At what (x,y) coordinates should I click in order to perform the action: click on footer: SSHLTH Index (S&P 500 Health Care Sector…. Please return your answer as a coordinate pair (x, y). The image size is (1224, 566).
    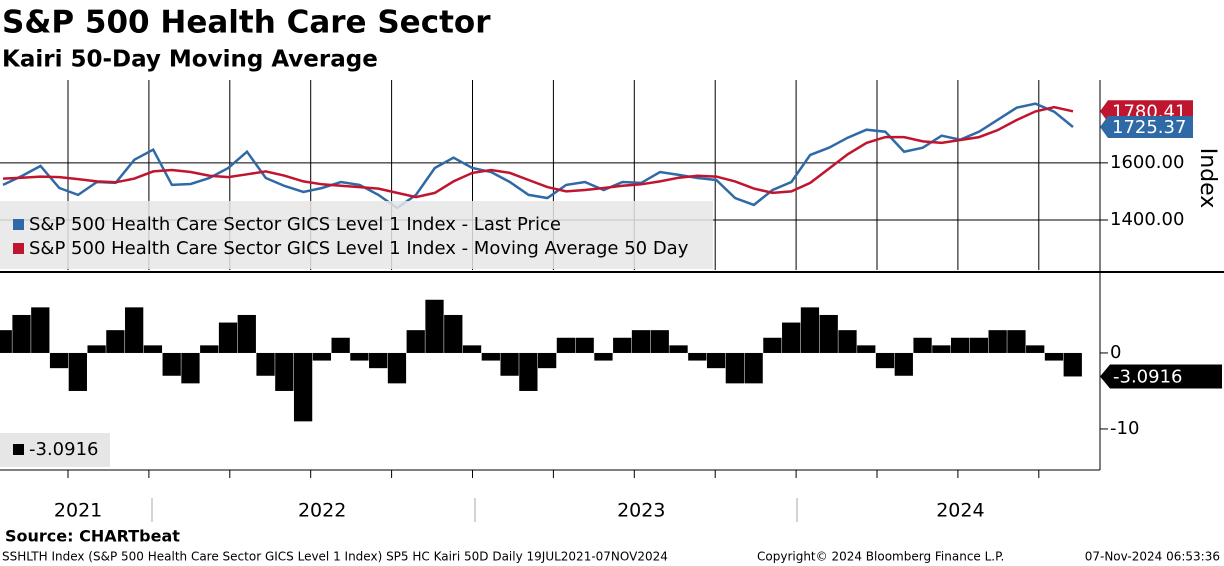
    Looking at the image, I should click on (335, 557).